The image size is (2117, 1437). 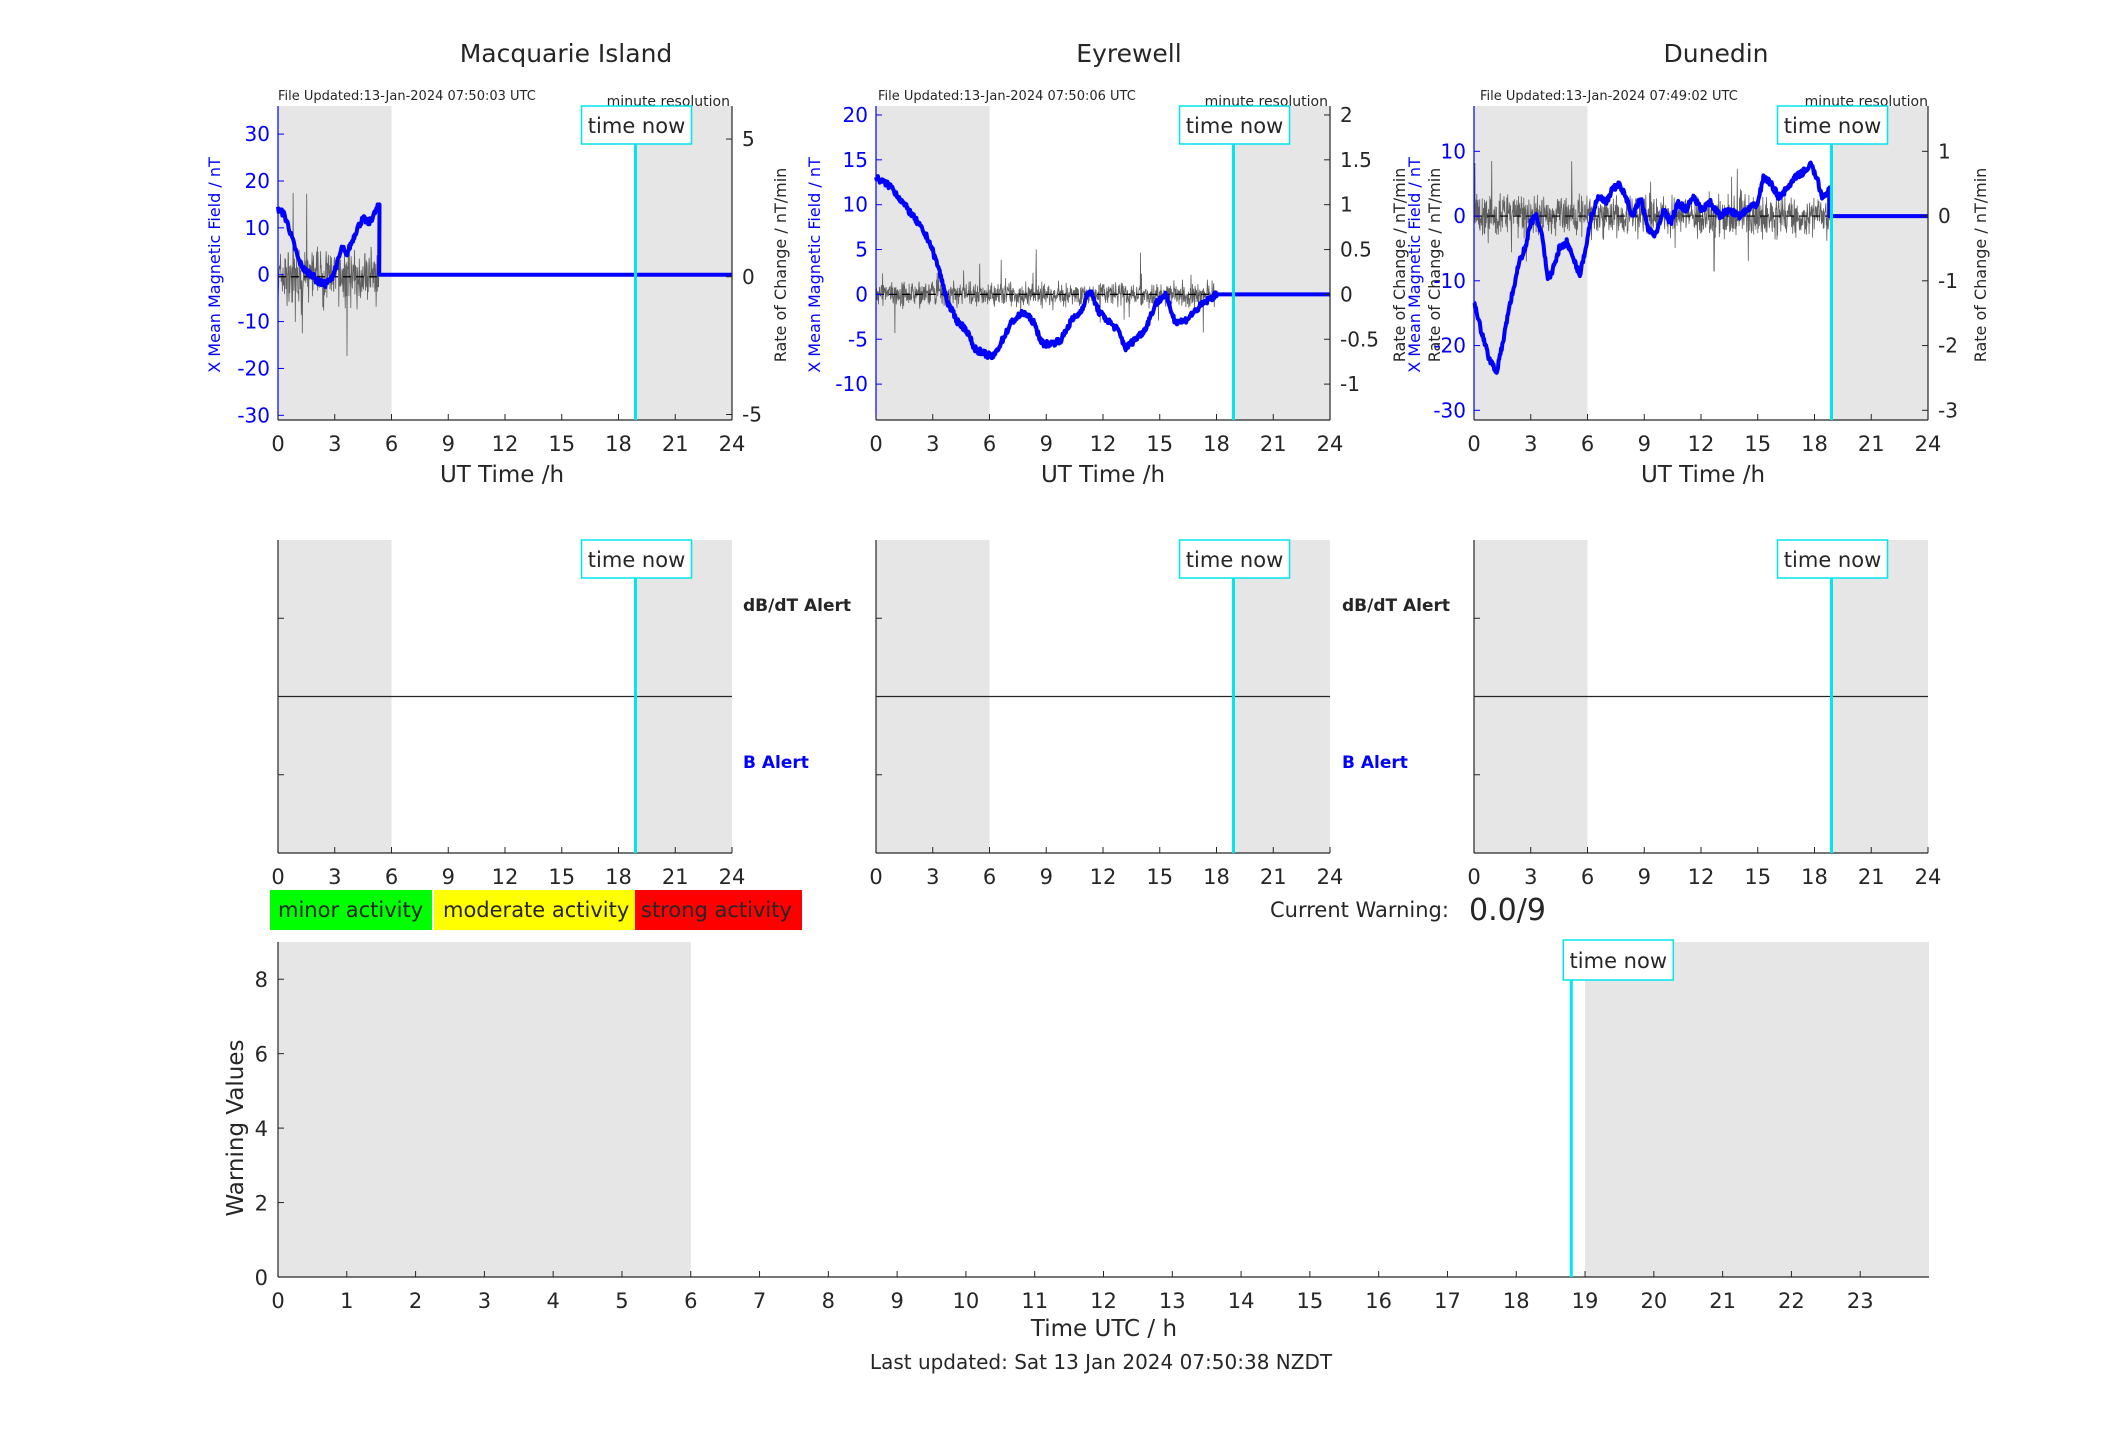 I want to click on right-tick-label: -1, so click(x=1948, y=281).